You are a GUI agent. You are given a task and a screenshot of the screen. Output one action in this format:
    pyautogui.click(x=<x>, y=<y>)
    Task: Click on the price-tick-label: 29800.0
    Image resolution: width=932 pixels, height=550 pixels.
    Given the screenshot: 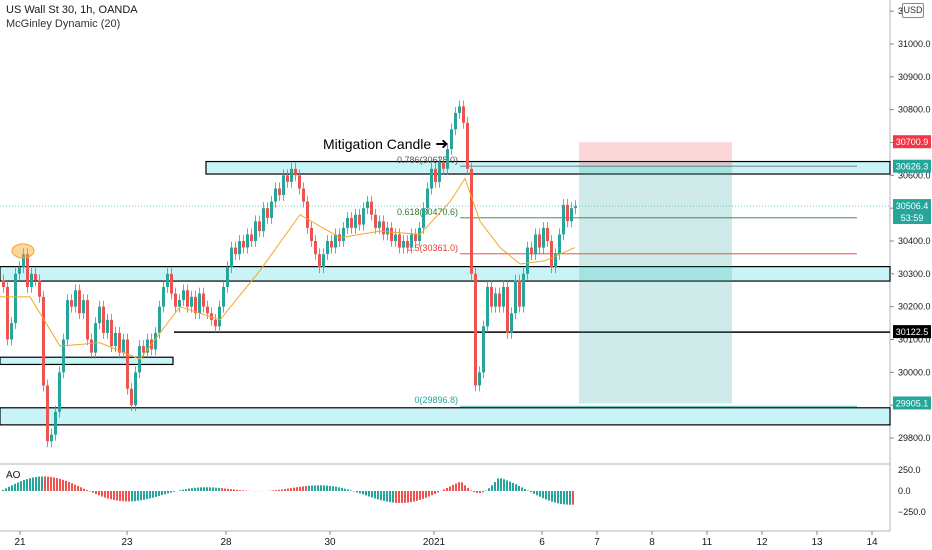 What is the action you would take?
    pyautogui.click(x=914, y=438)
    